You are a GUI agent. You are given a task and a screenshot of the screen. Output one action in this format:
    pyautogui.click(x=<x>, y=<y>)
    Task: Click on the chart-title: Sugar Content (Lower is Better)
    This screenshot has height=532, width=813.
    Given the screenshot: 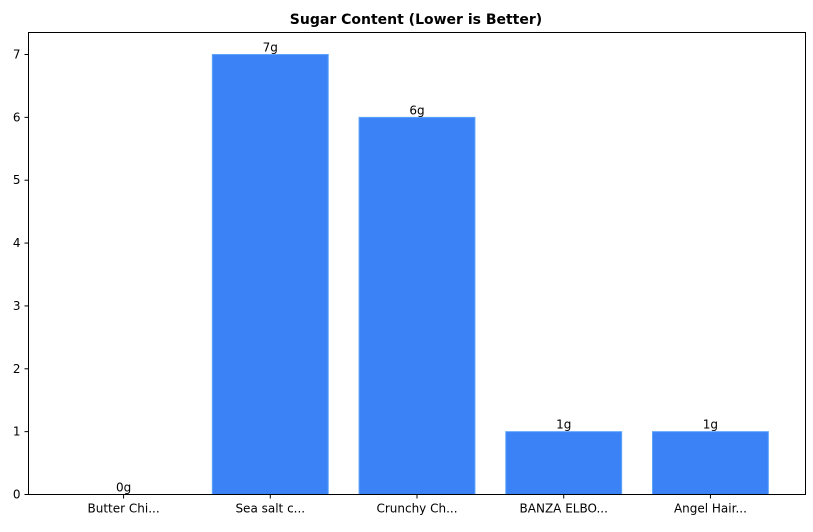 What is the action you would take?
    pyautogui.click(x=416, y=20)
    